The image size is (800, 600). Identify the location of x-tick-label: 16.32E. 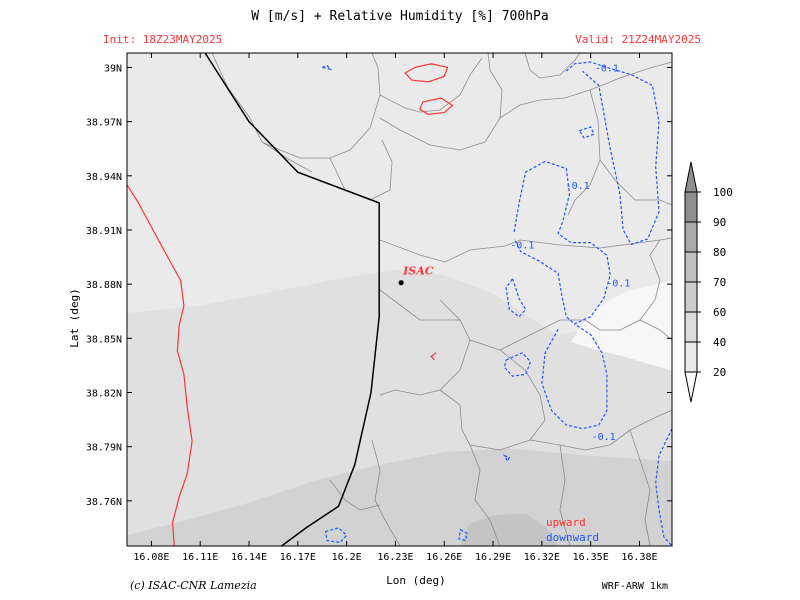
(542, 557).